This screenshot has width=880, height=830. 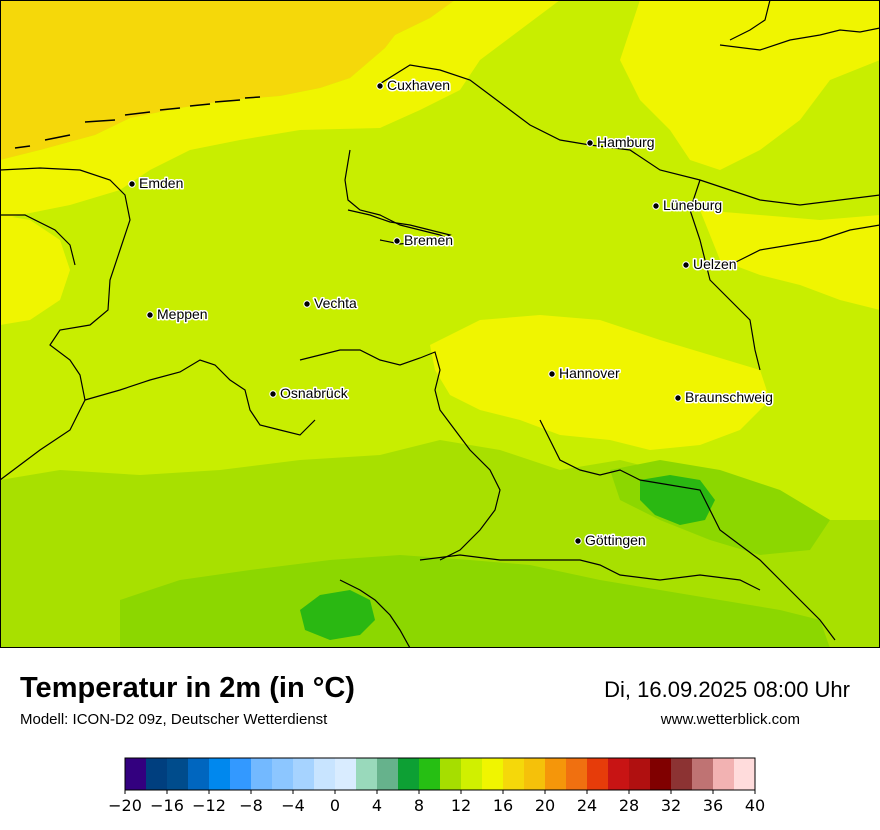 What do you see at coordinates (587, 805) in the screenshot?
I see `color-scale-tick-label: 24` at bounding box center [587, 805].